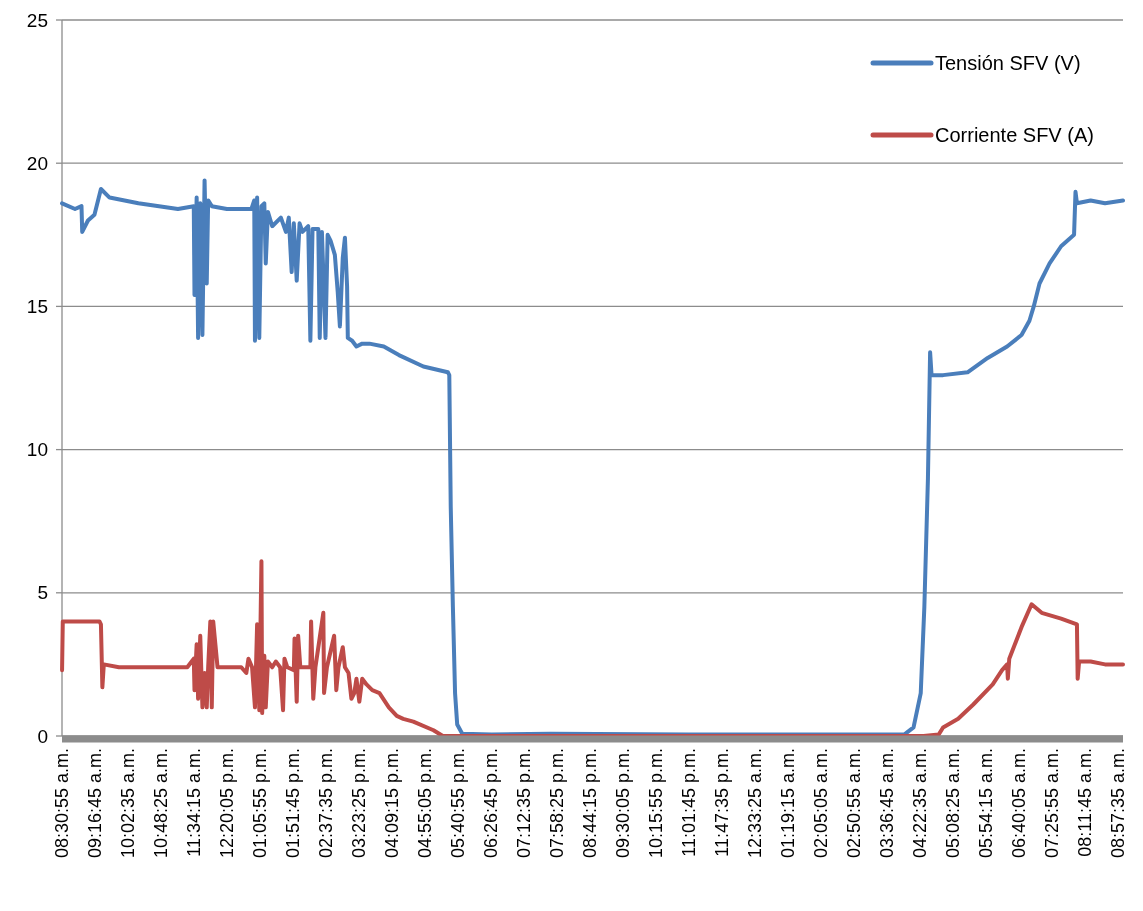 The height and width of the screenshot is (911, 1143). I want to click on y-tick-label: 10, so click(37, 450).